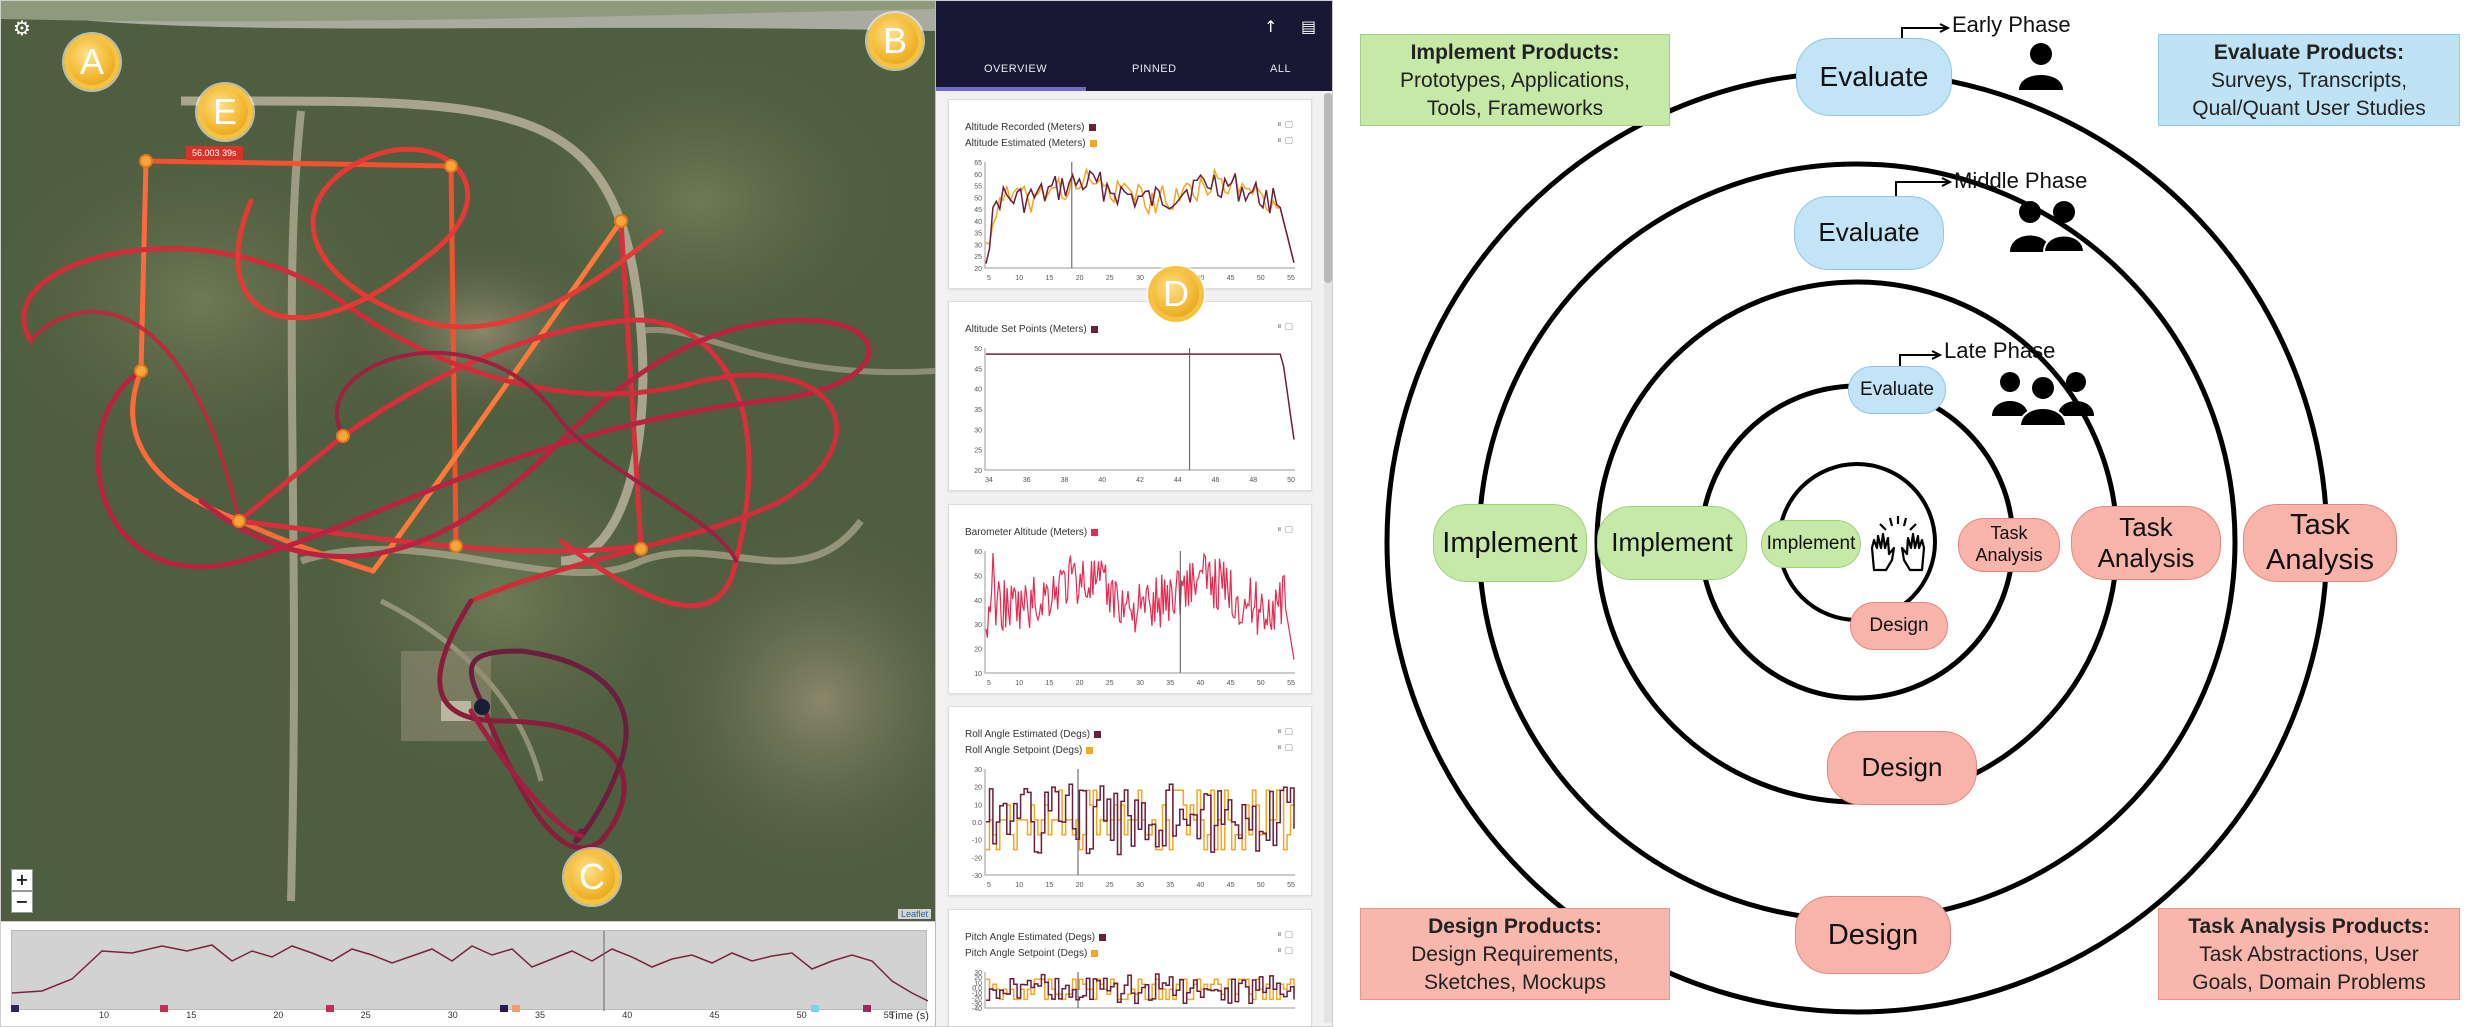  What do you see at coordinates (1231, 683) in the screenshot?
I see `x-tick-label: 45` at bounding box center [1231, 683].